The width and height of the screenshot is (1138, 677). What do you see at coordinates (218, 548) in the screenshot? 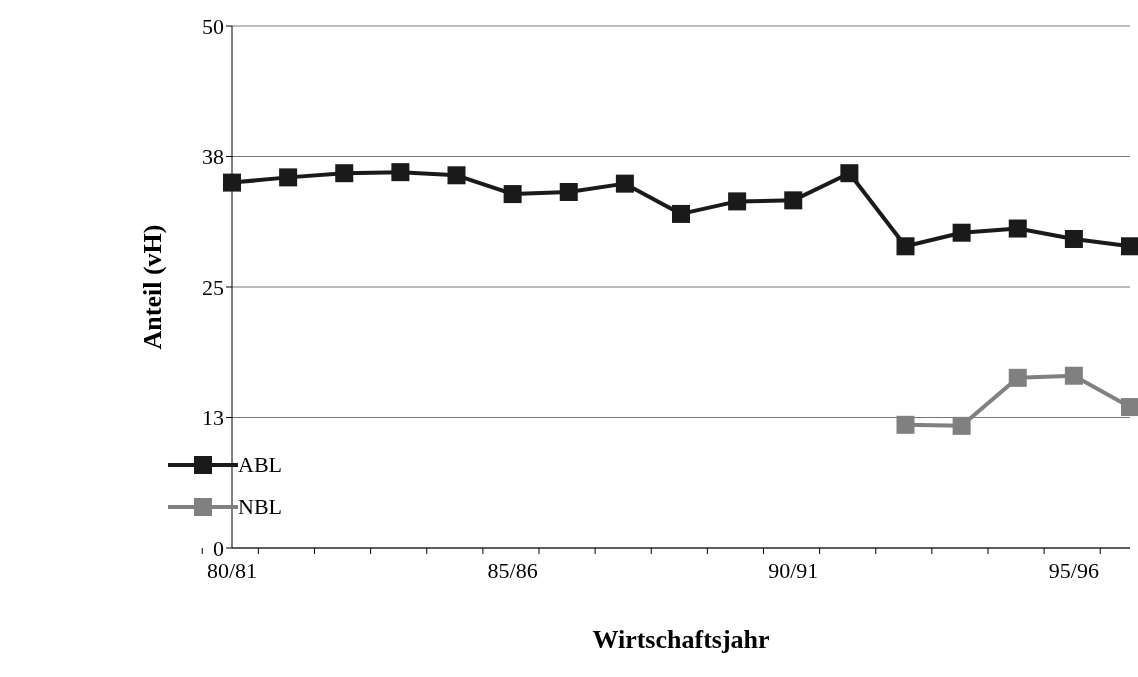
I see `y-tick-label: 0` at bounding box center [218, 548].